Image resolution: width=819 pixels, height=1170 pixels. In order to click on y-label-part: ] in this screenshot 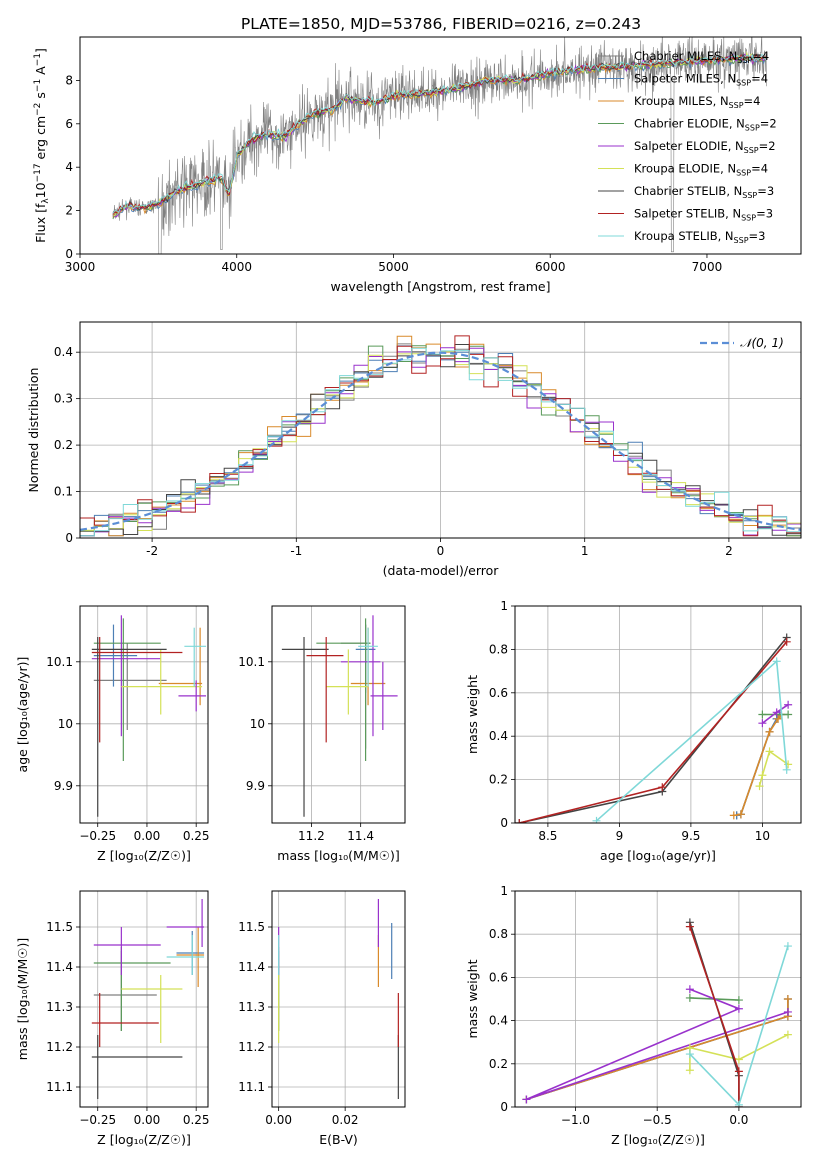, I will do `click(40, 50)`.